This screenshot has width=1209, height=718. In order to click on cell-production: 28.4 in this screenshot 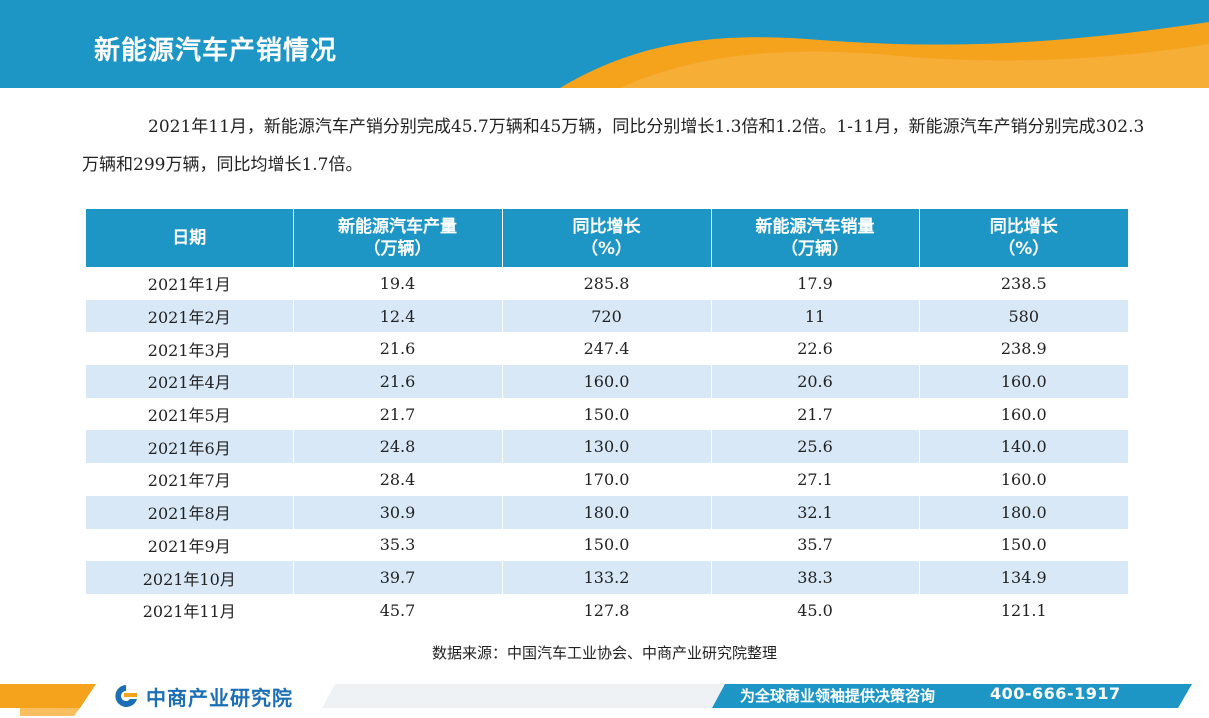, I will do `click(398, 479)`.